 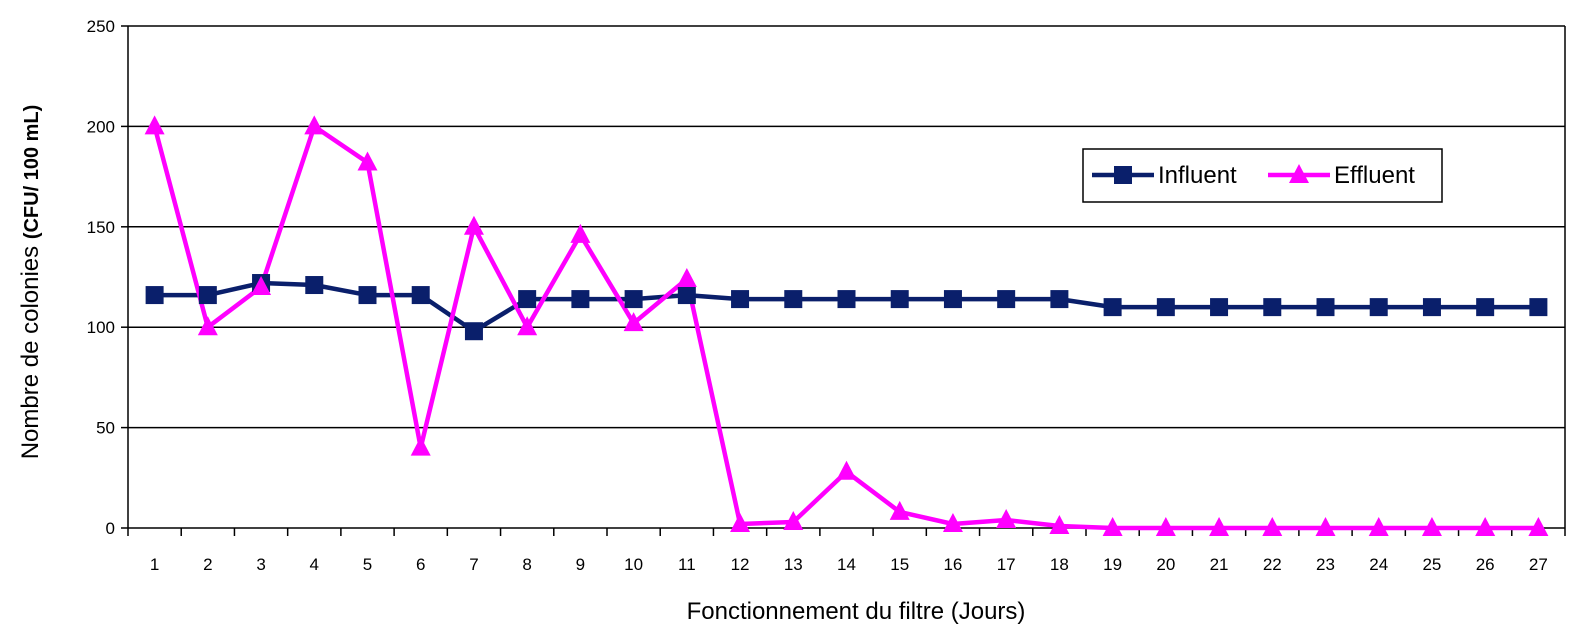 What do you see at coordinates (1378, 564) in the screenshot?
I see `x-tick-label: 24` at bounding box center [1378, 564].